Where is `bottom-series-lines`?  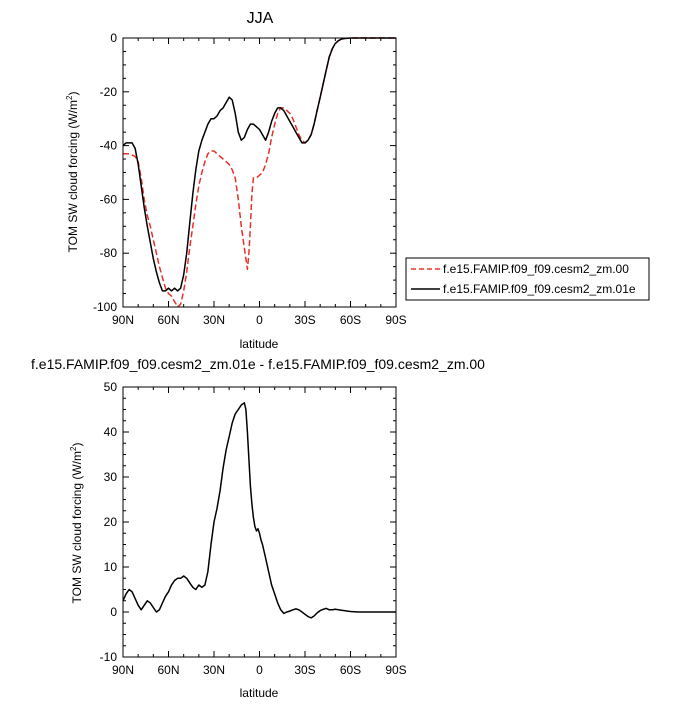
bottom-series-lines is located at coordinates (259, 510).